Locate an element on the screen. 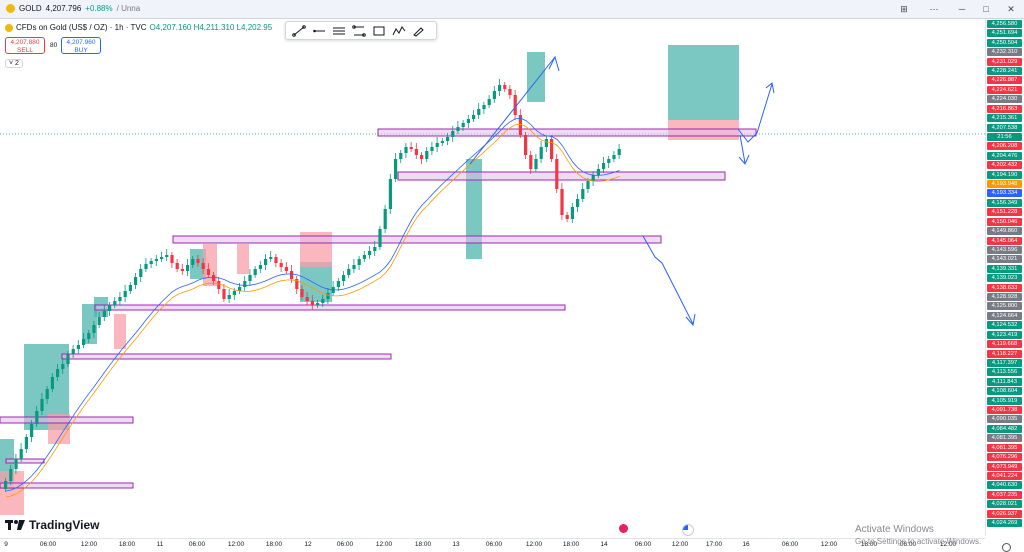  fib-retracement-icon is located at coordinates (359, 30).